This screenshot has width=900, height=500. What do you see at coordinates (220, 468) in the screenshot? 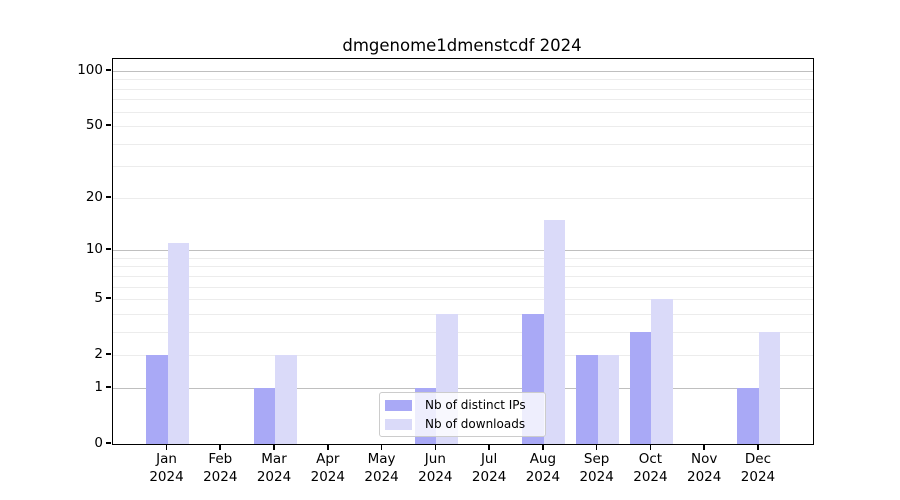
I see `x-tick-label: Feb 2024` at bounding box center [220, 468].